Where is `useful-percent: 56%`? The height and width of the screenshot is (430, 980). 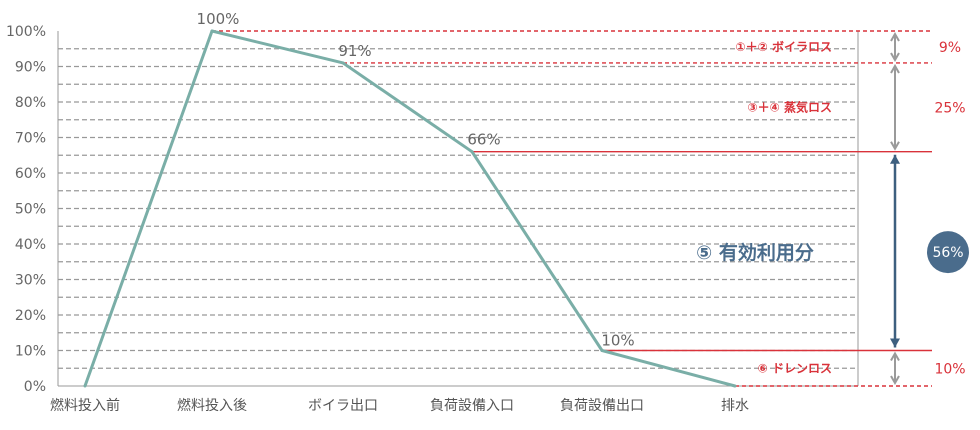
useful-percent: 56% is located at coordinates (947, 253).